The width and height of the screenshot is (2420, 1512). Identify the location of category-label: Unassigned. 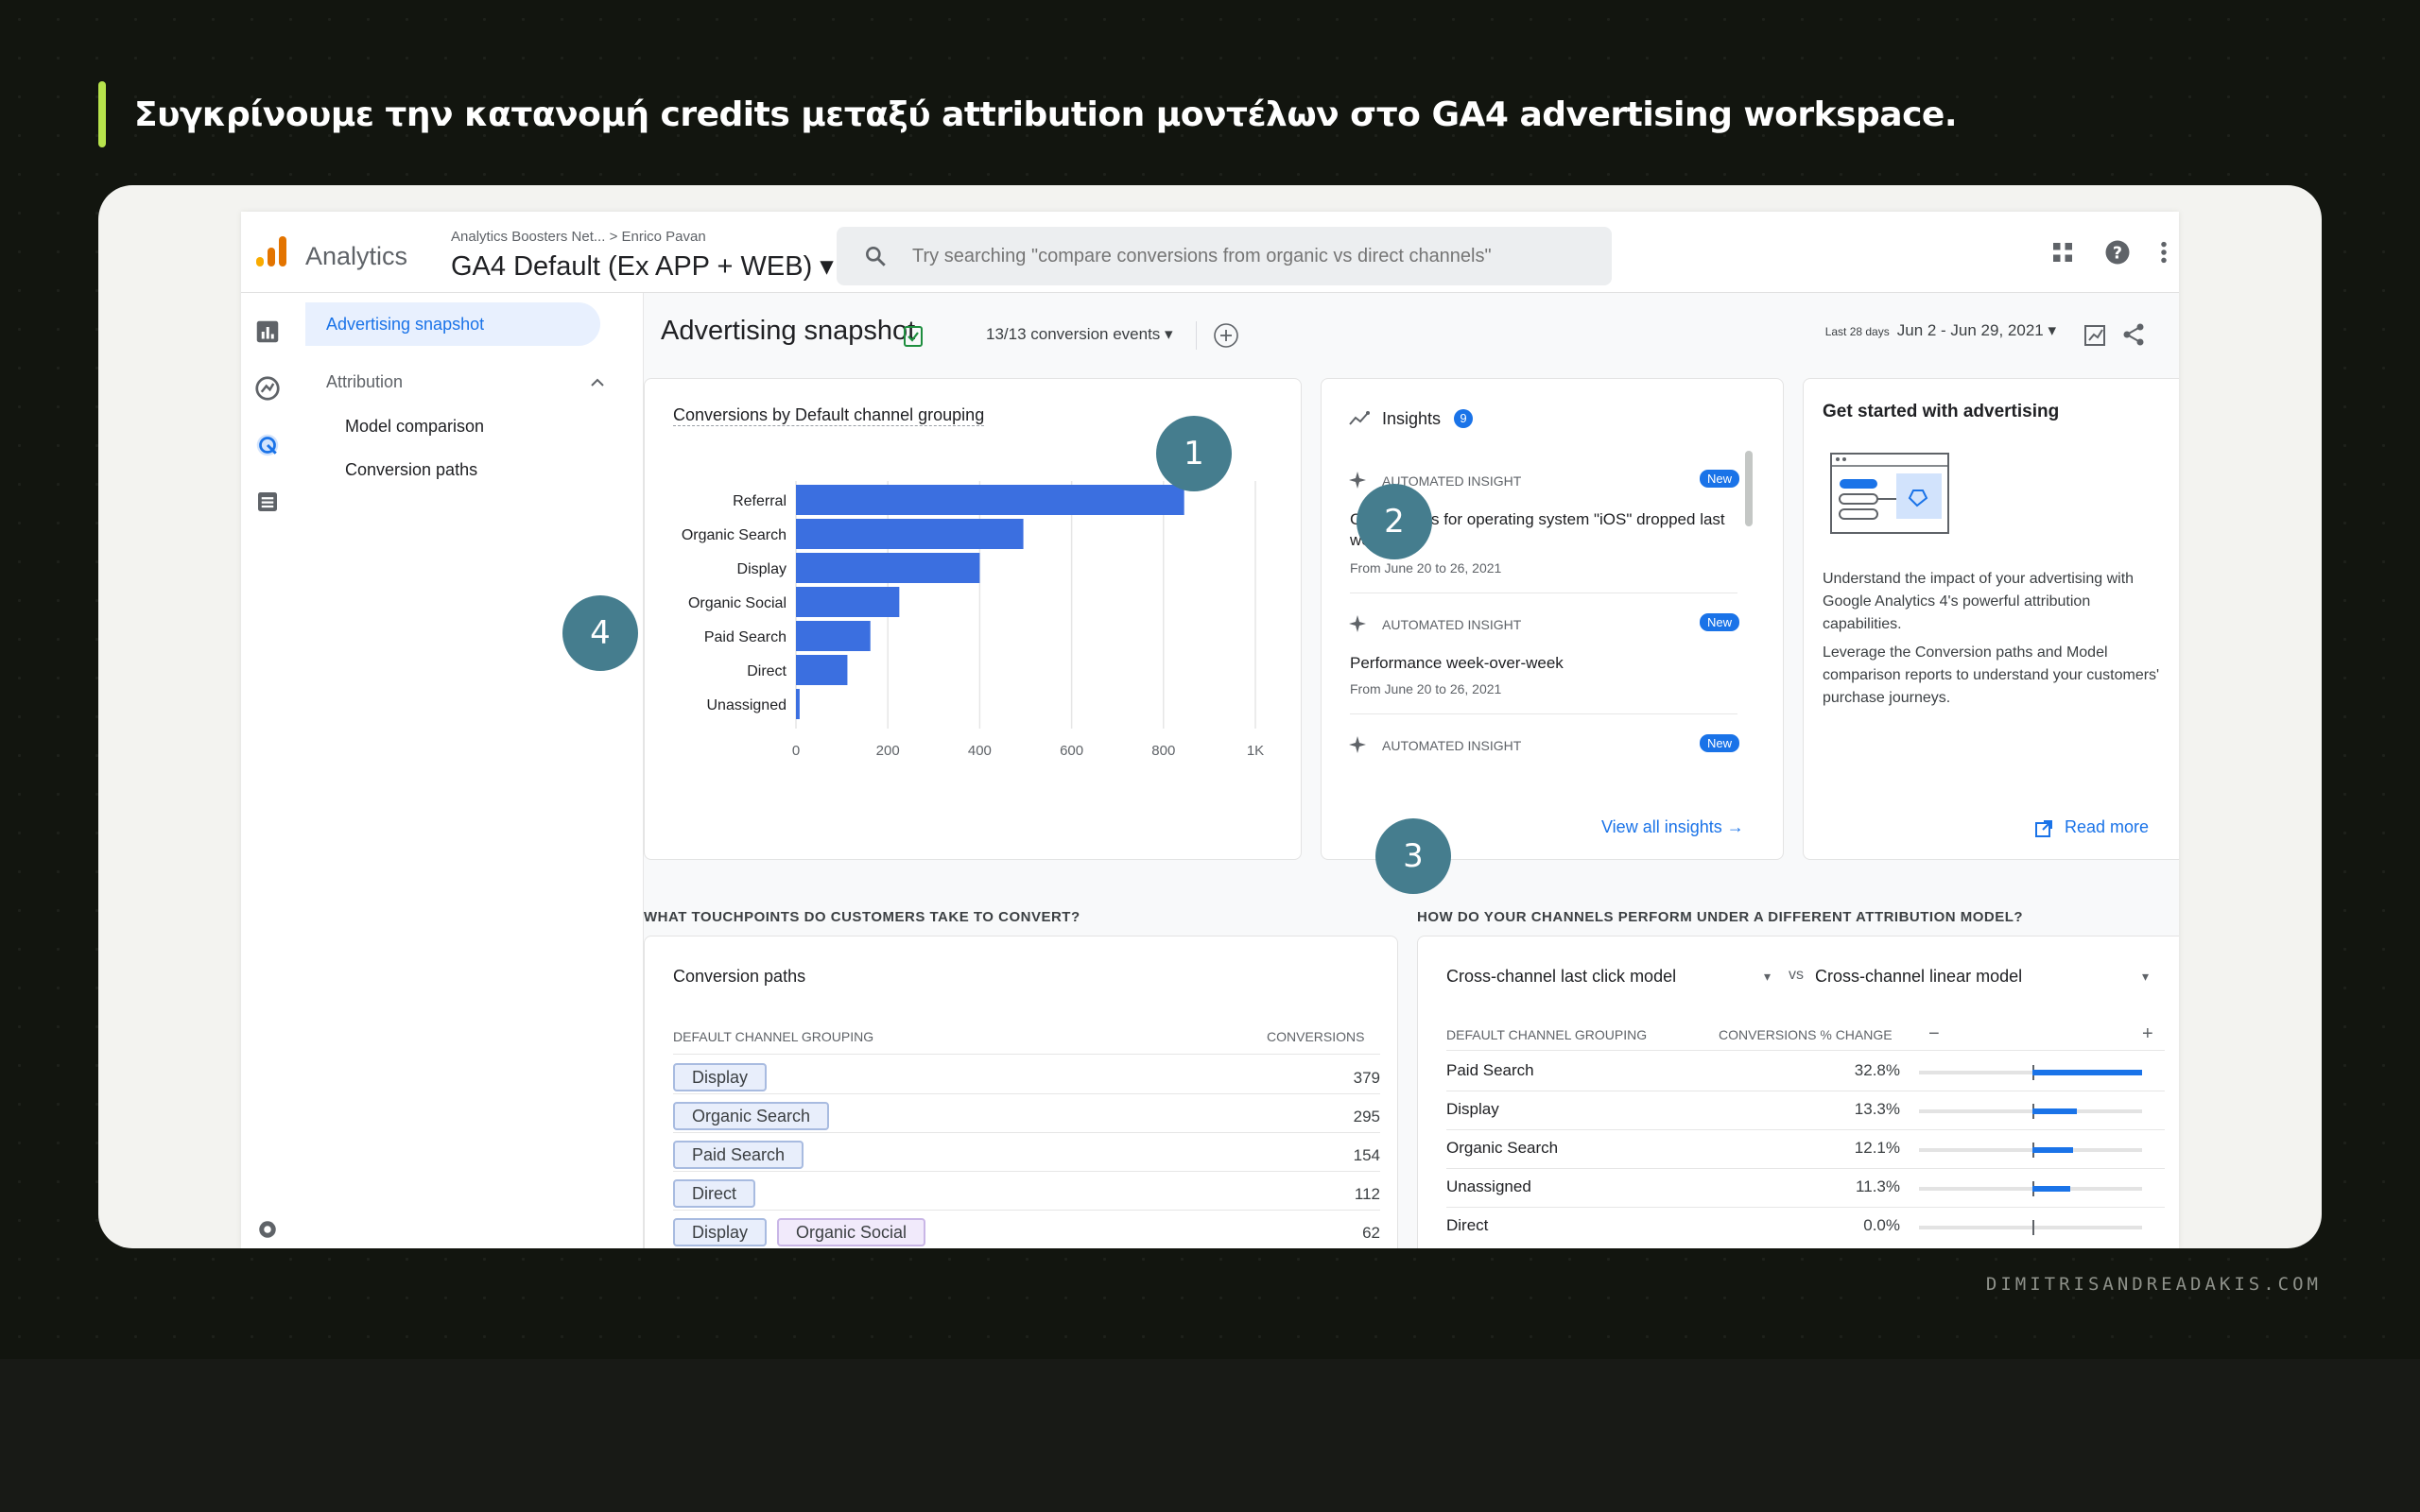
(747, 705).